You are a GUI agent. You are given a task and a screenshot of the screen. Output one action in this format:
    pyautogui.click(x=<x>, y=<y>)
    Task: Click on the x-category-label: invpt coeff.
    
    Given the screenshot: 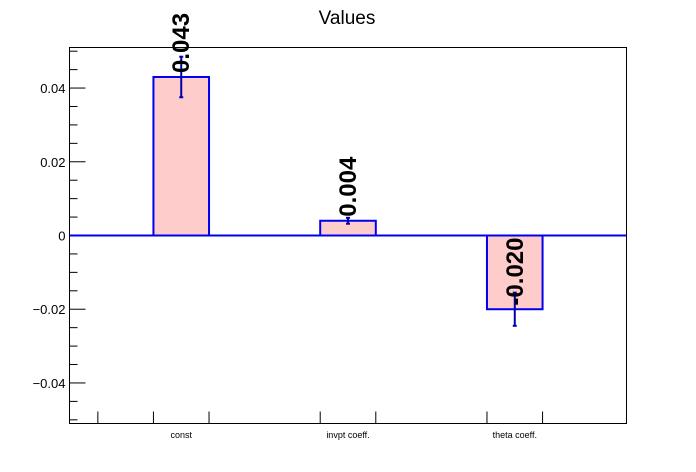 What is the action you would take?
    pyautogui.click(x=347, y=435)
    